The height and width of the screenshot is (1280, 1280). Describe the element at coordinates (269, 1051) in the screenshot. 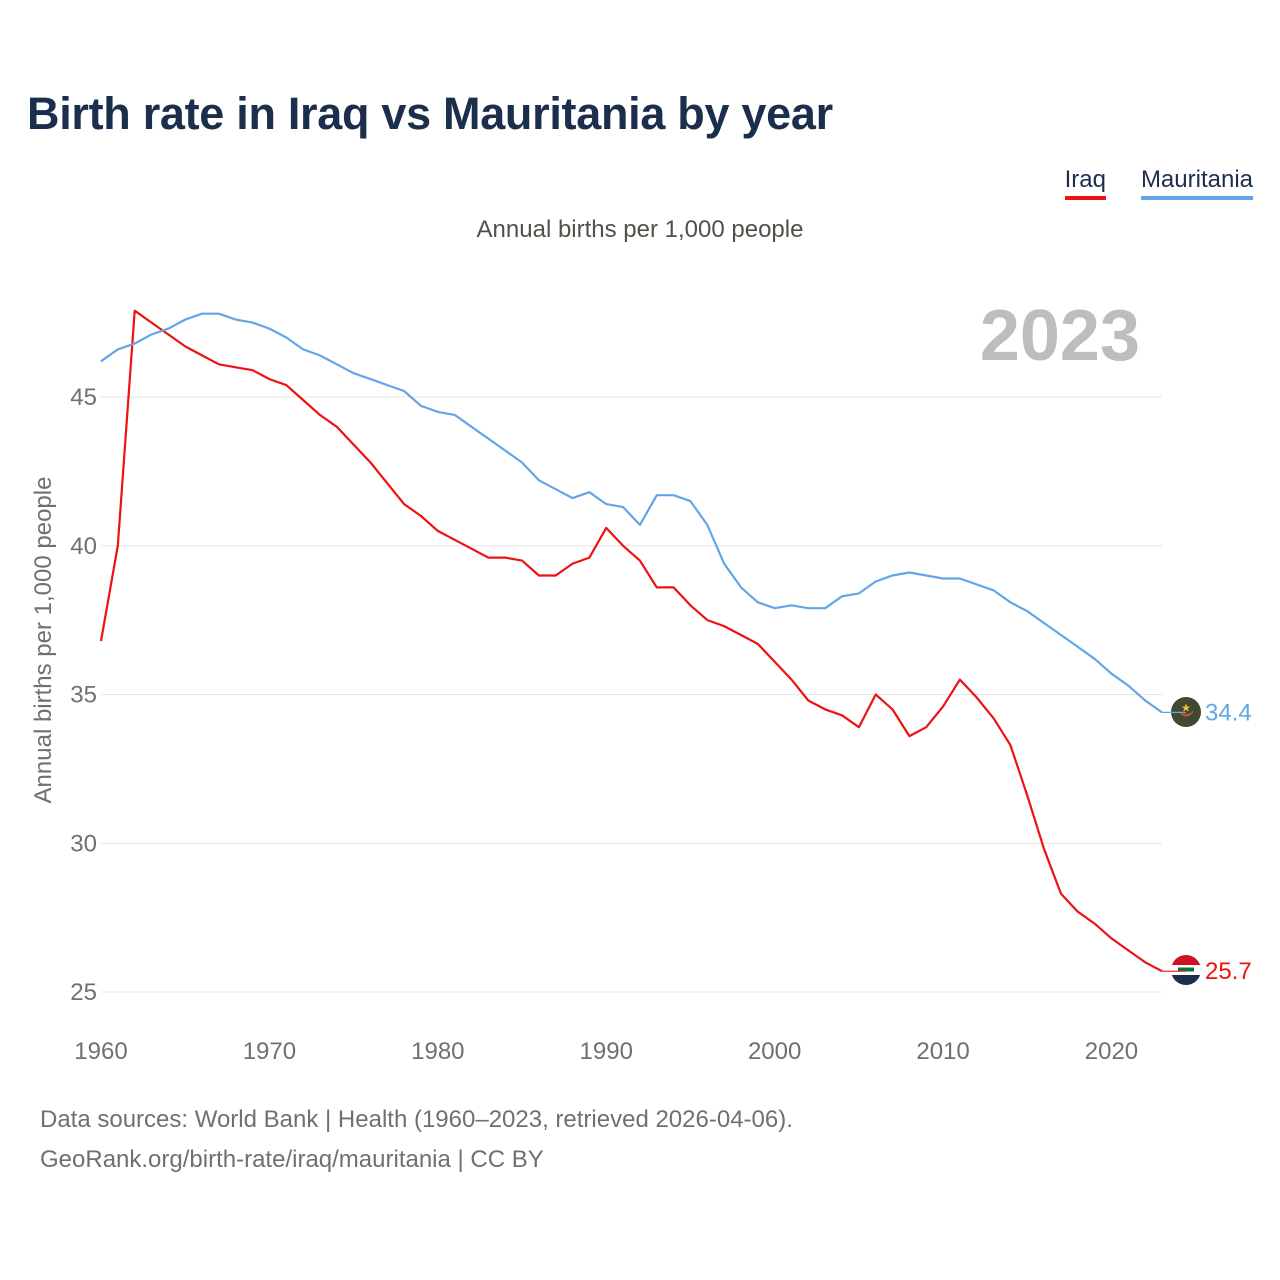

I see `x-tick-label: 1970` at that location.